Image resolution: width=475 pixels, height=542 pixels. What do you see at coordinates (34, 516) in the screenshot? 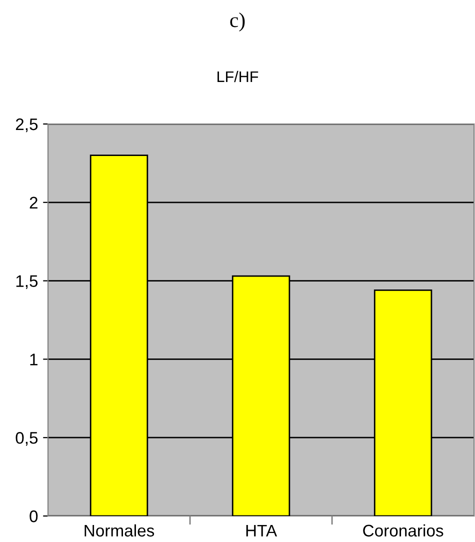
I see `y-tick-label: 0` at bounding box center [34, 516].